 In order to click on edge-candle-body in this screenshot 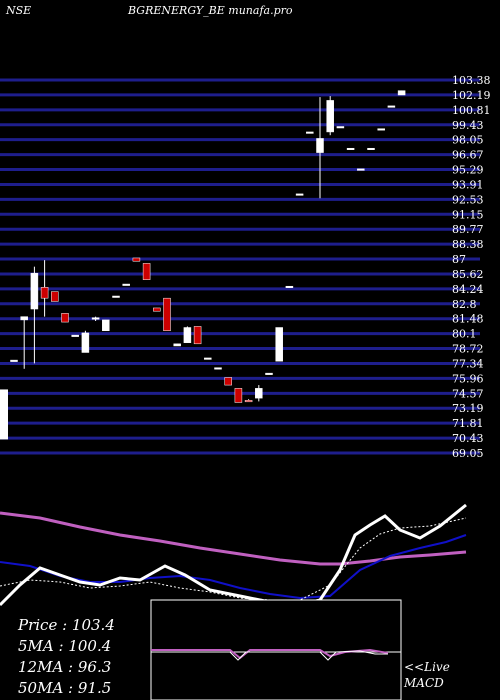, I will do `click(4, 414)`.